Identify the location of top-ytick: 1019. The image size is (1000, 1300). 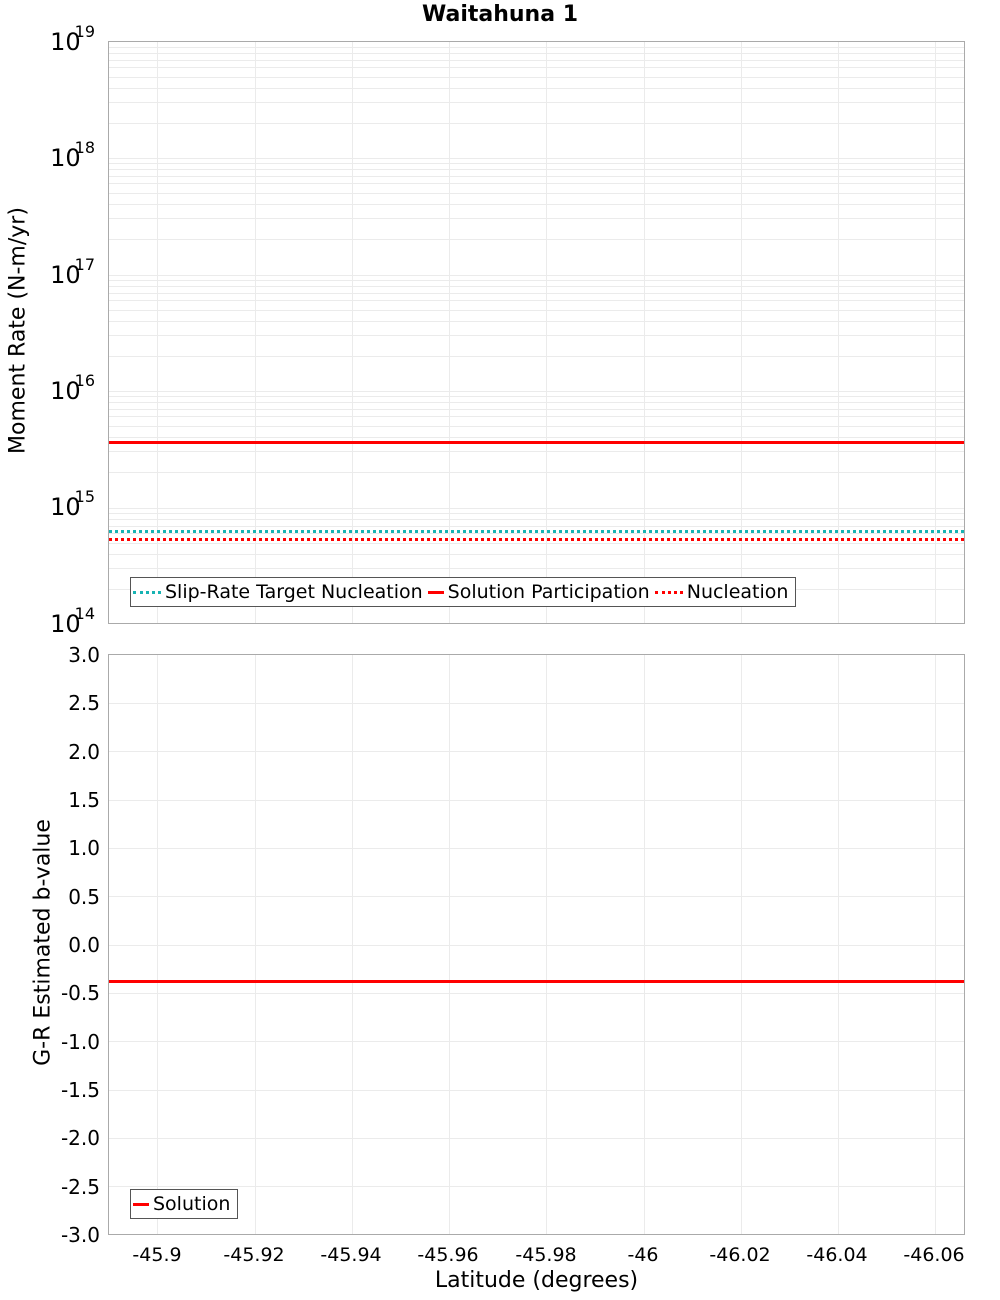
(72, 39).